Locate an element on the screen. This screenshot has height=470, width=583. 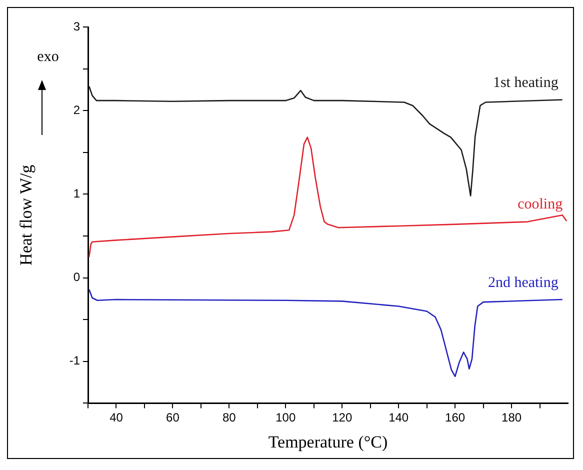
x-tick-label: 140 is located at coordinates (398, 417).